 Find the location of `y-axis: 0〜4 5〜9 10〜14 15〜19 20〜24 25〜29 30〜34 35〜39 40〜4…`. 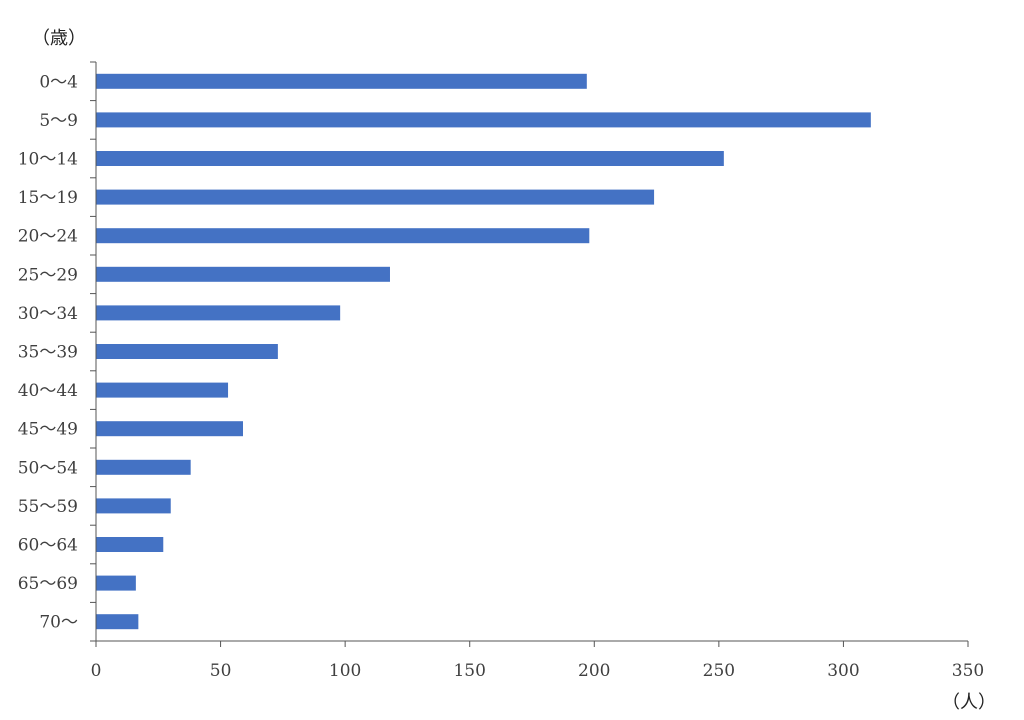

y-axis: 0〜4 5〜9 10〜14 15〜19 20〜24 25〜29 30〜34 35〜39 40〜4… is located at coordinates (57, 351).